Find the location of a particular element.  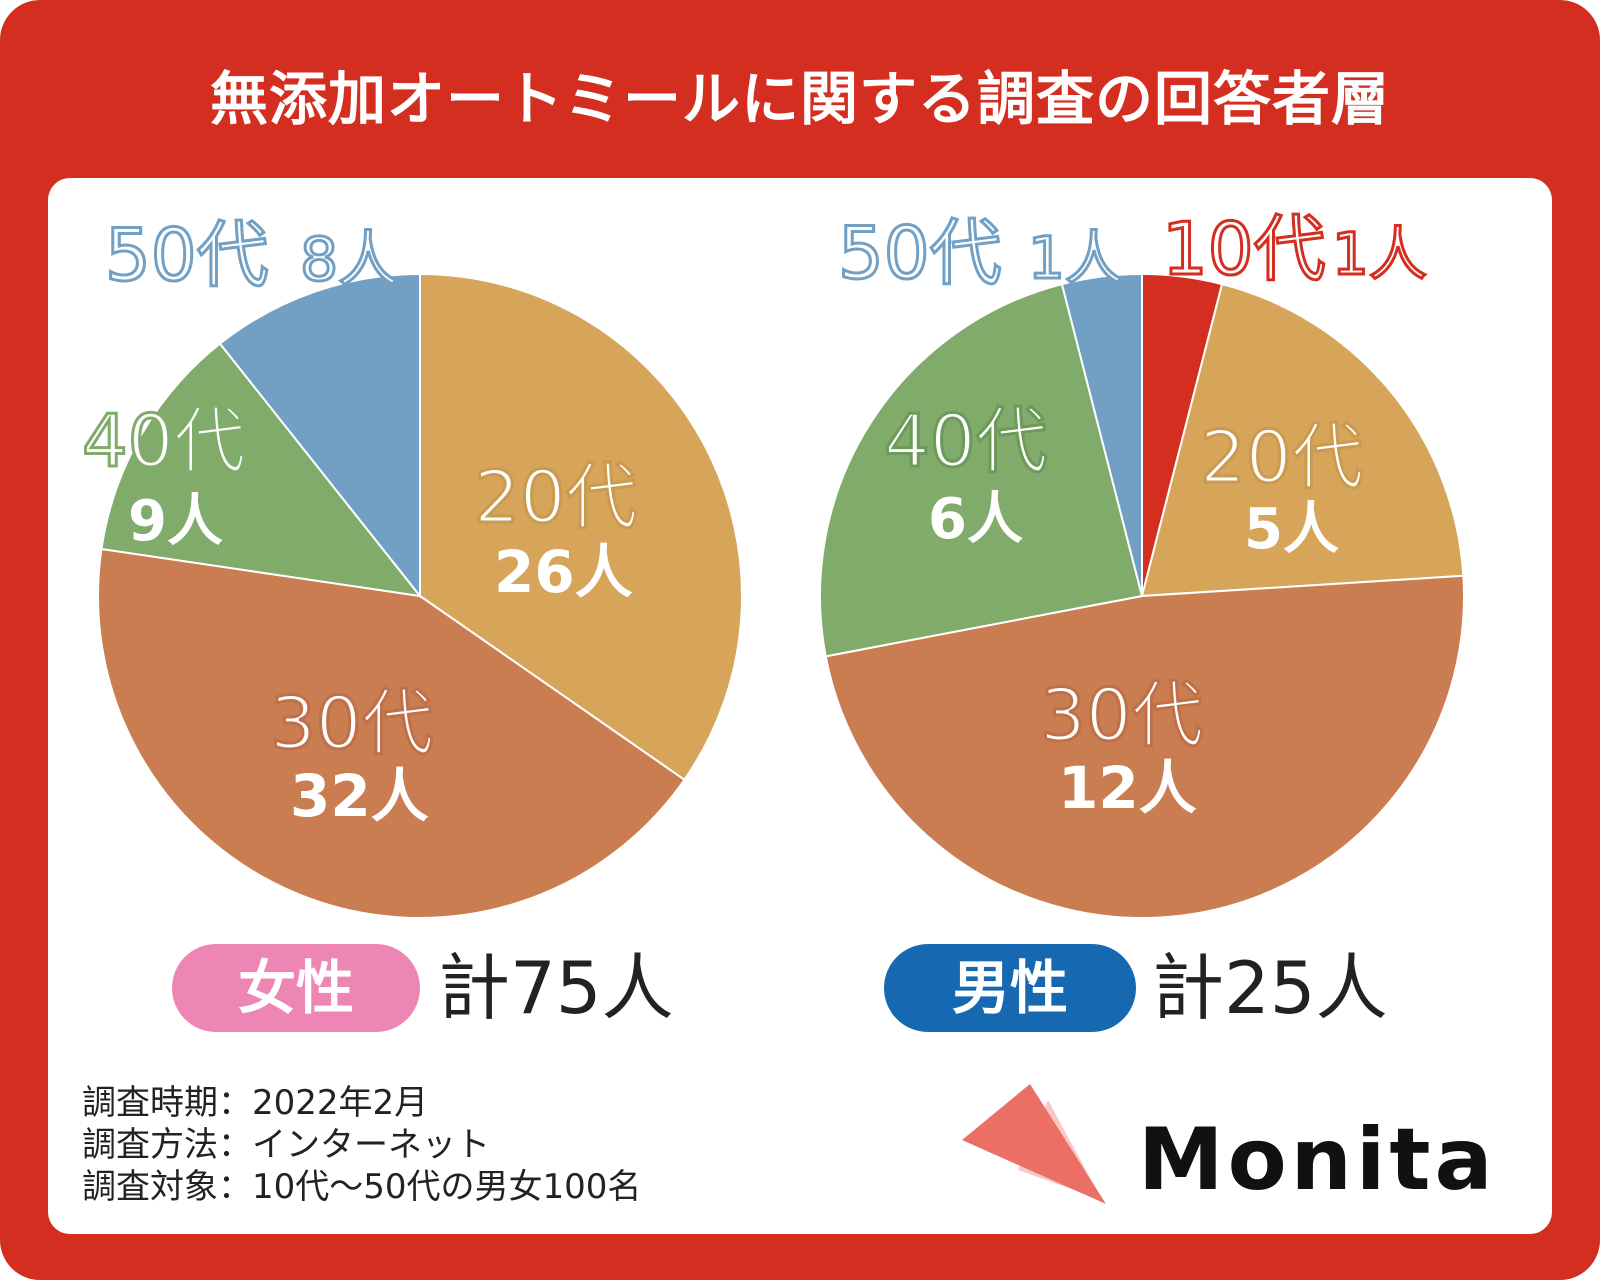

monita-logo-text: Monita is located at coordinates (1317, 1160).